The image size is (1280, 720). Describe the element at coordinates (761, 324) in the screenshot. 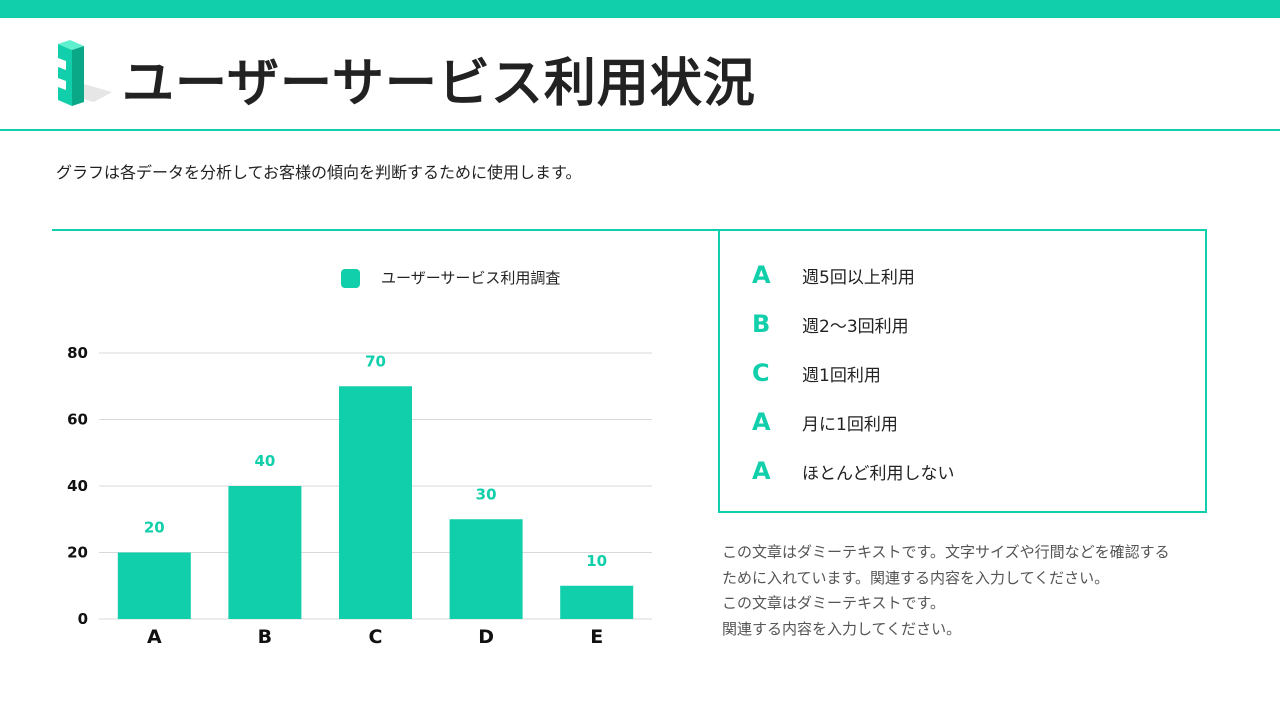

I see `legend-letter: B` at that location.